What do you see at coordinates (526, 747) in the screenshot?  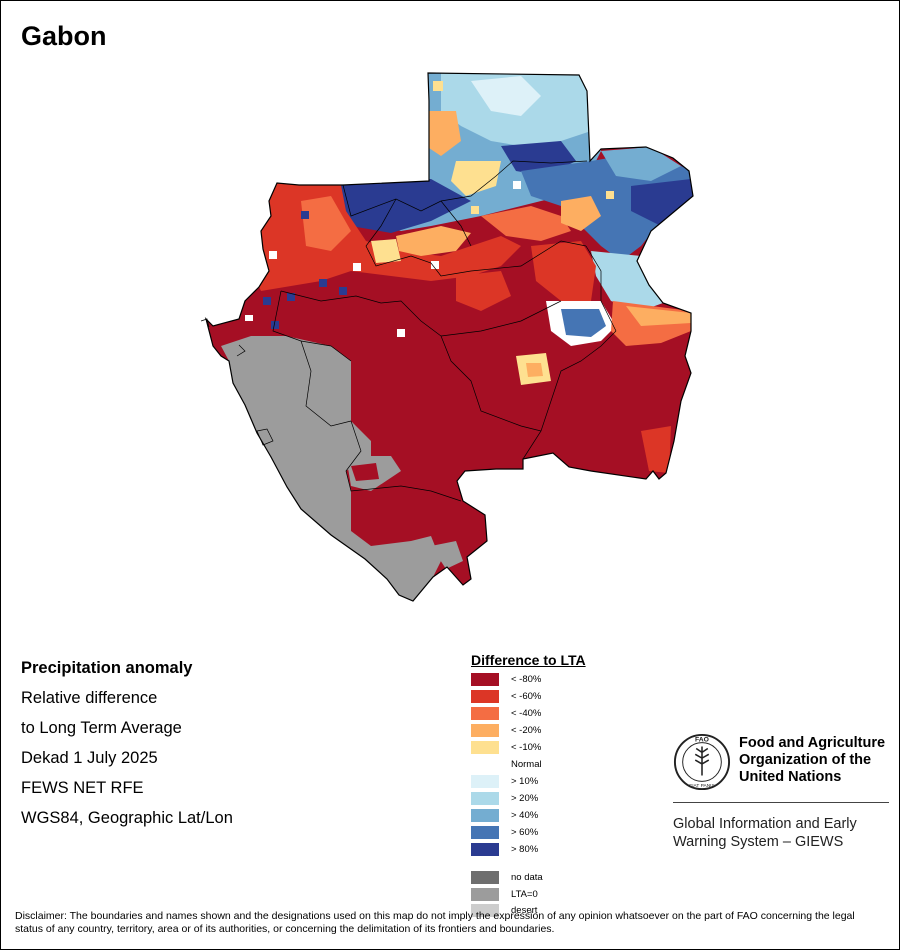 I see `legend-label: < -10%` at bounding box center [526, 747].